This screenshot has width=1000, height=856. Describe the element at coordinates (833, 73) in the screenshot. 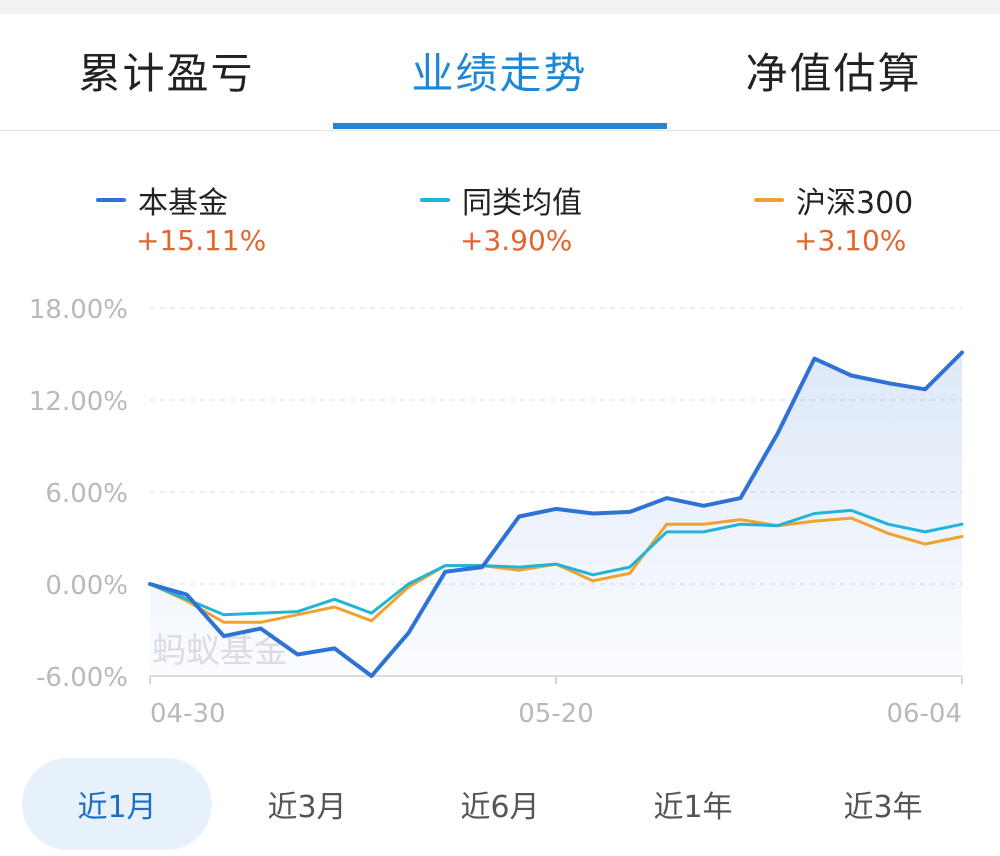

I see `tab-nav-estimate: 净值估算` at that location.